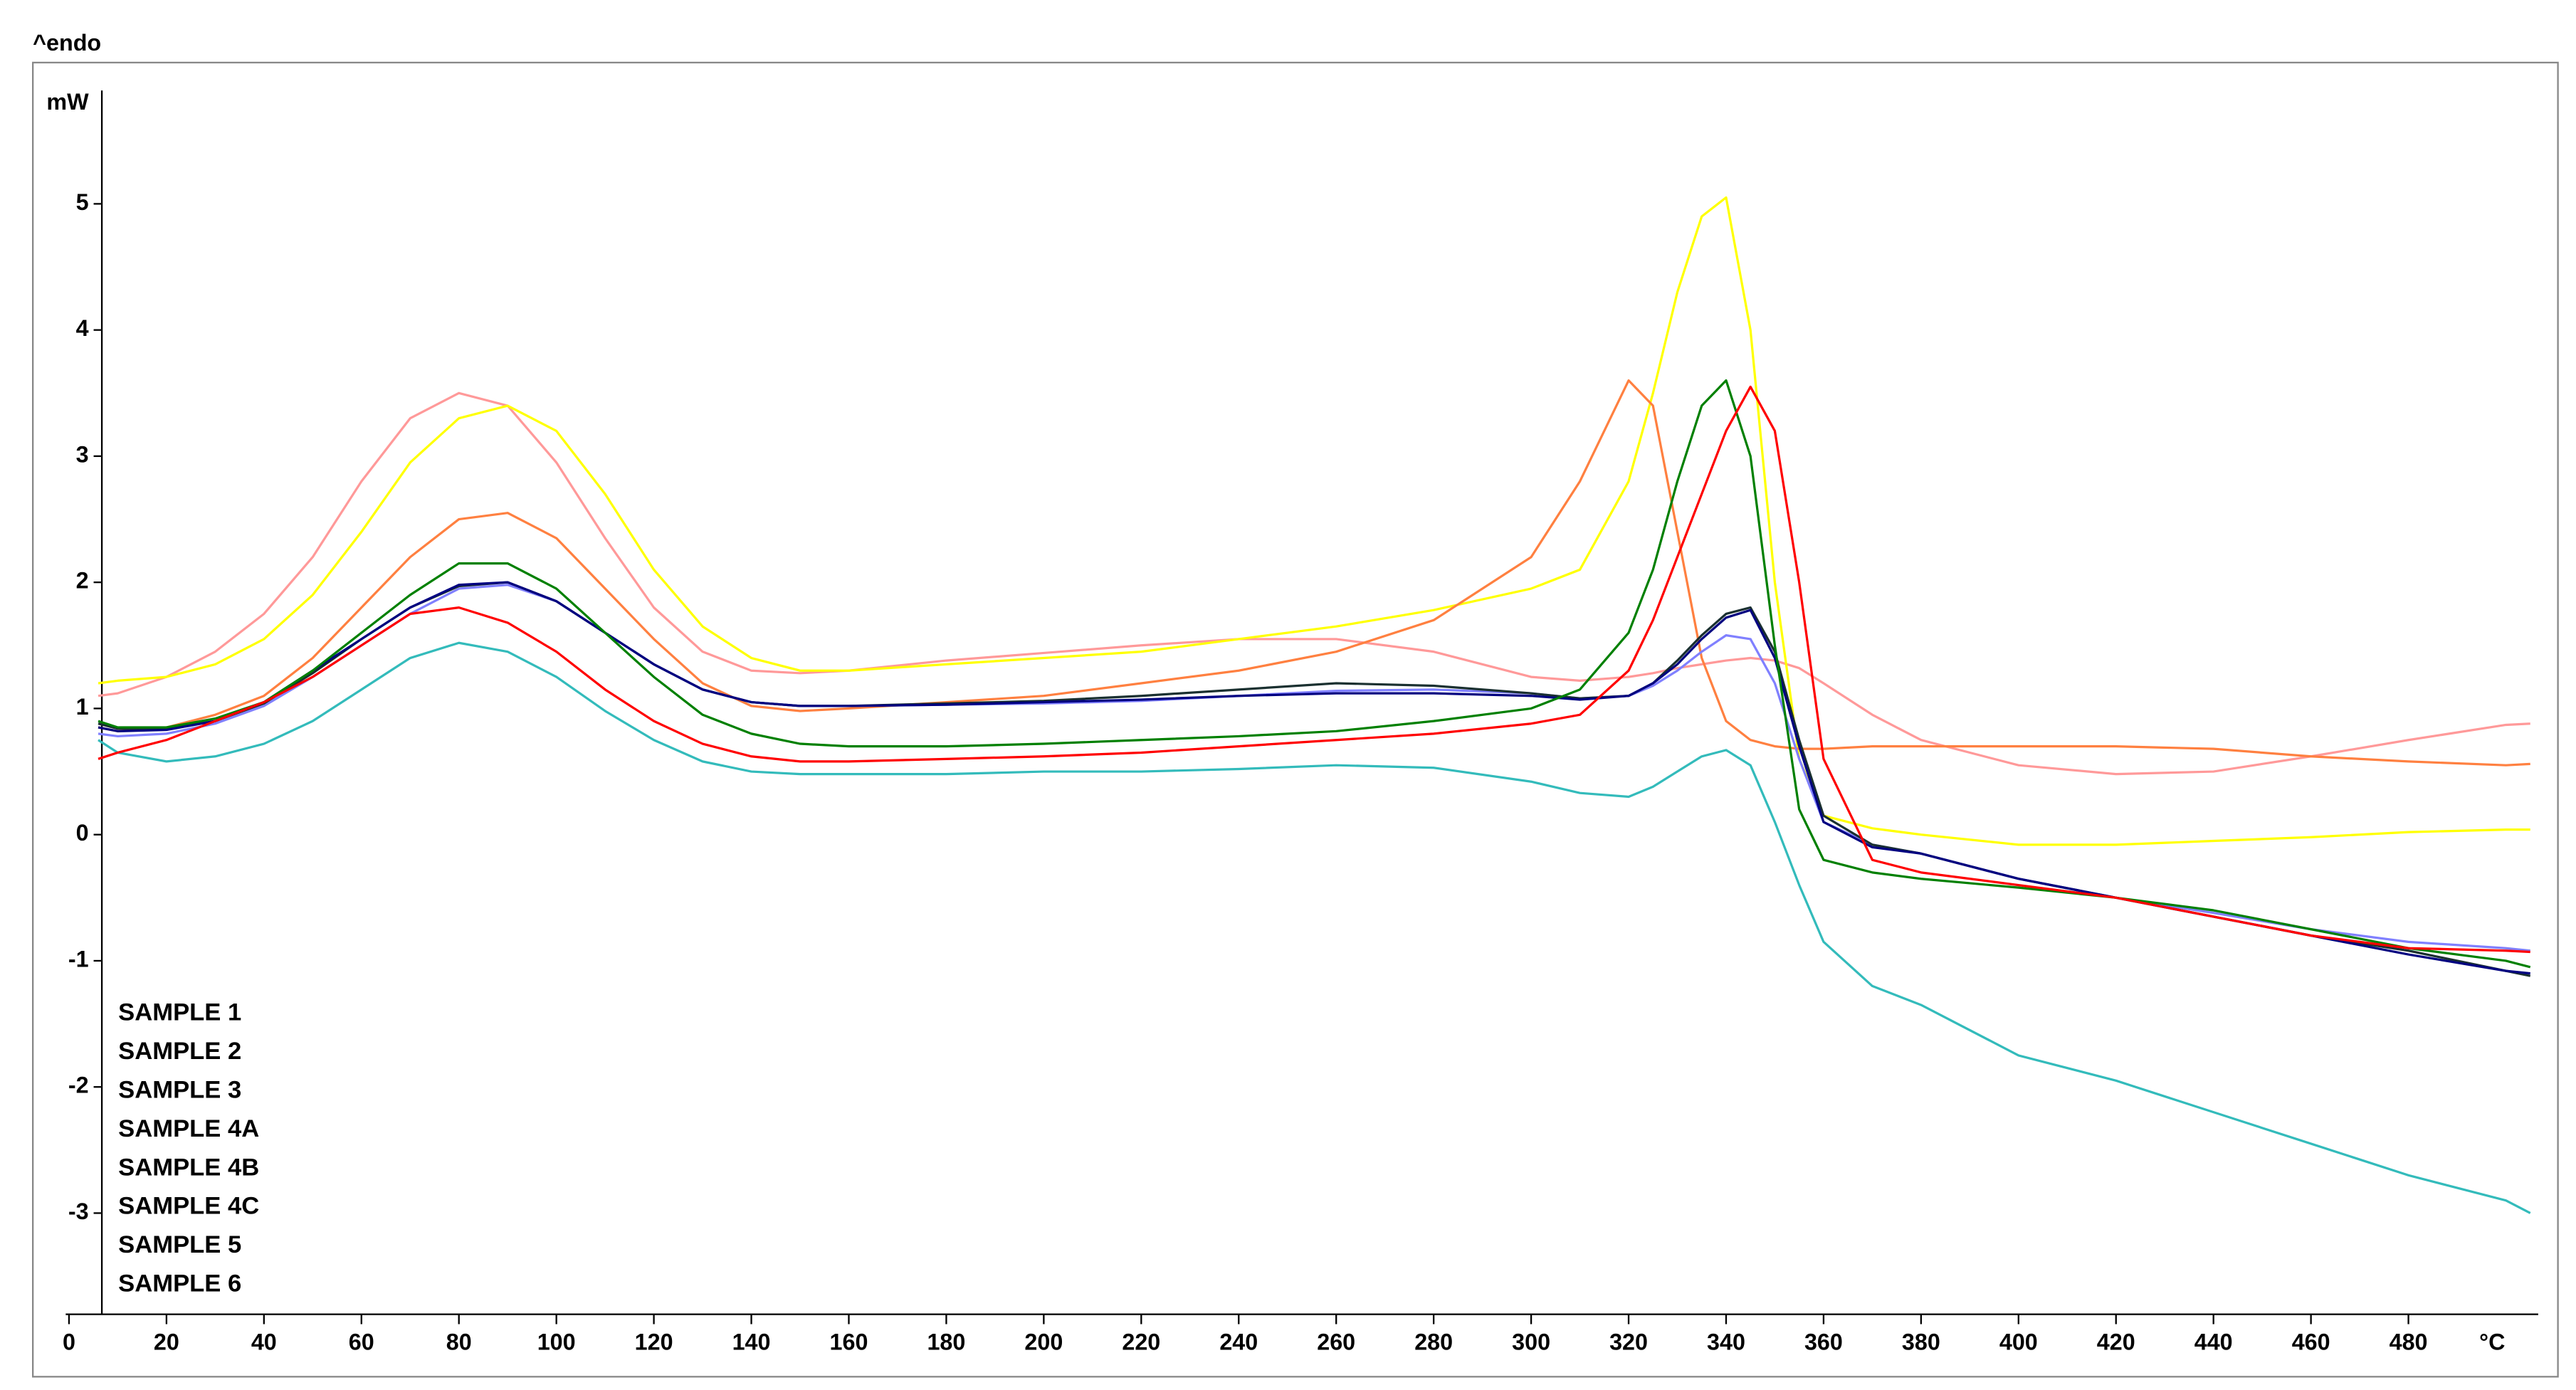 The image size is (2576, 1390). I want to click on x-tick-label: 180, so click(946, 1342).